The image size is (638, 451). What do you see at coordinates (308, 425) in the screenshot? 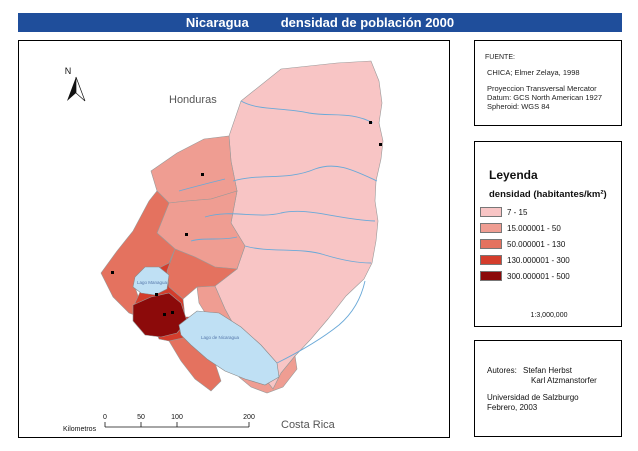
I see `label-costa-rica: Costa Rica` at bounding box center [308, 425].